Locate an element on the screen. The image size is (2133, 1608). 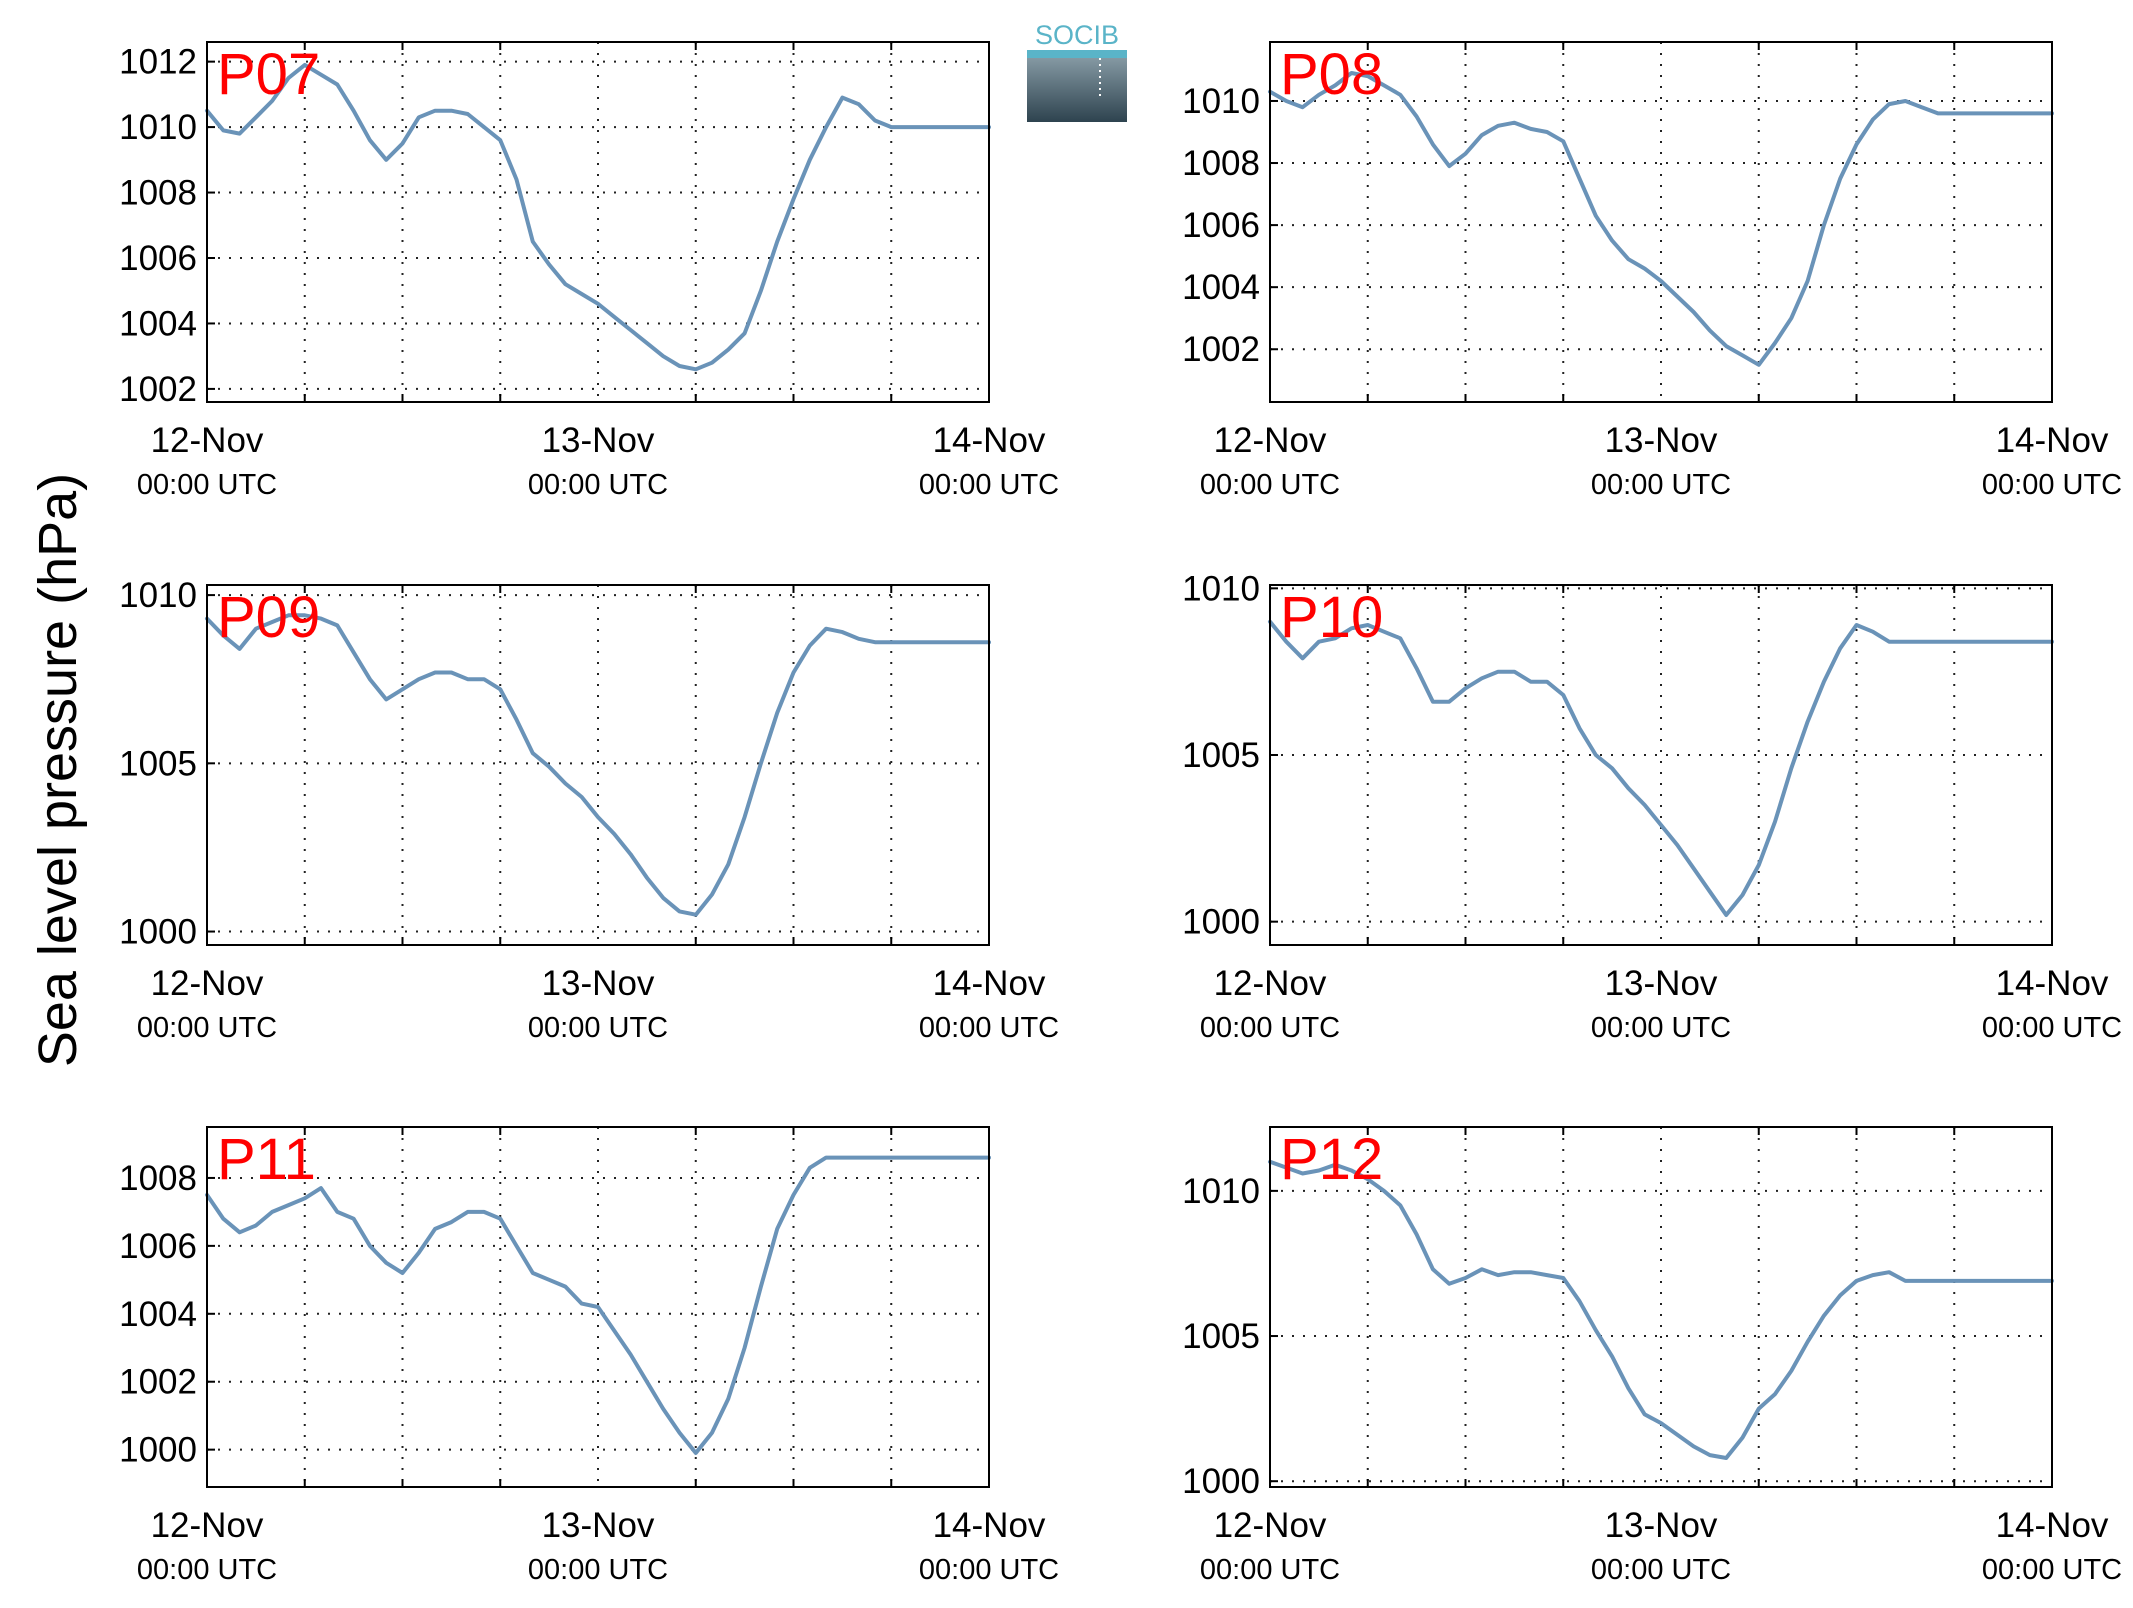
station-label: P12 is located at coordinates (1331, 1159).